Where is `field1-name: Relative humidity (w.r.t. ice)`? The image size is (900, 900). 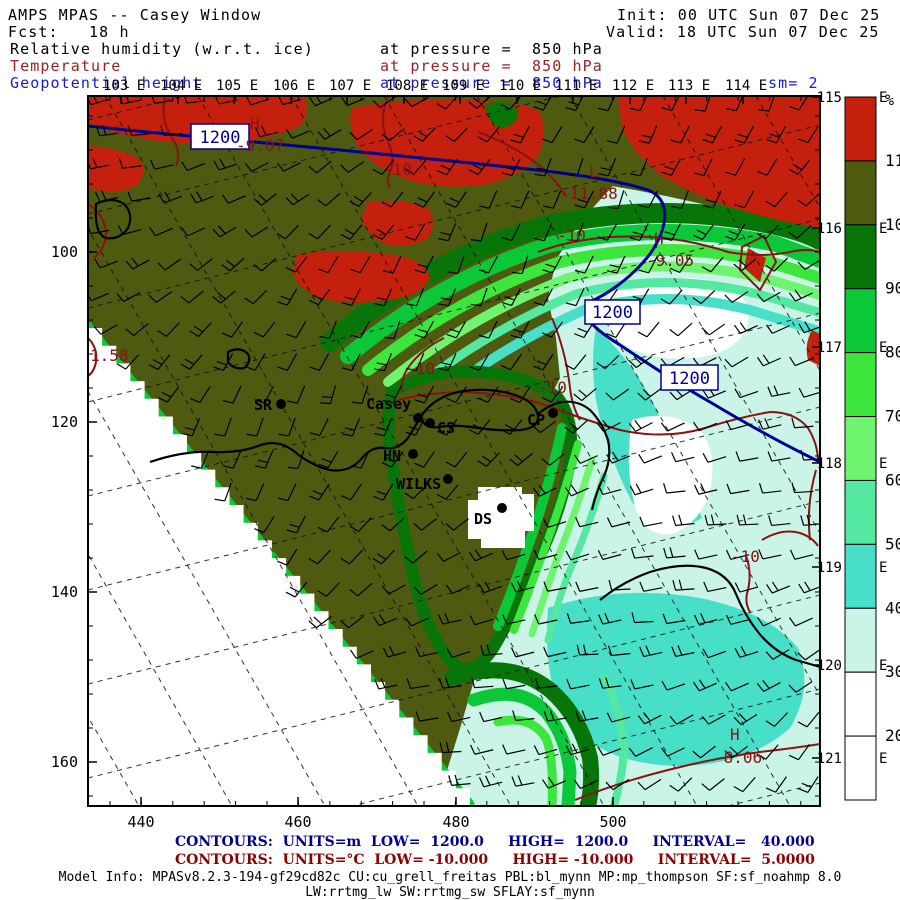 field1-name: Relative humidity (w.r.t. ice) is located at coordinates (162, 49).